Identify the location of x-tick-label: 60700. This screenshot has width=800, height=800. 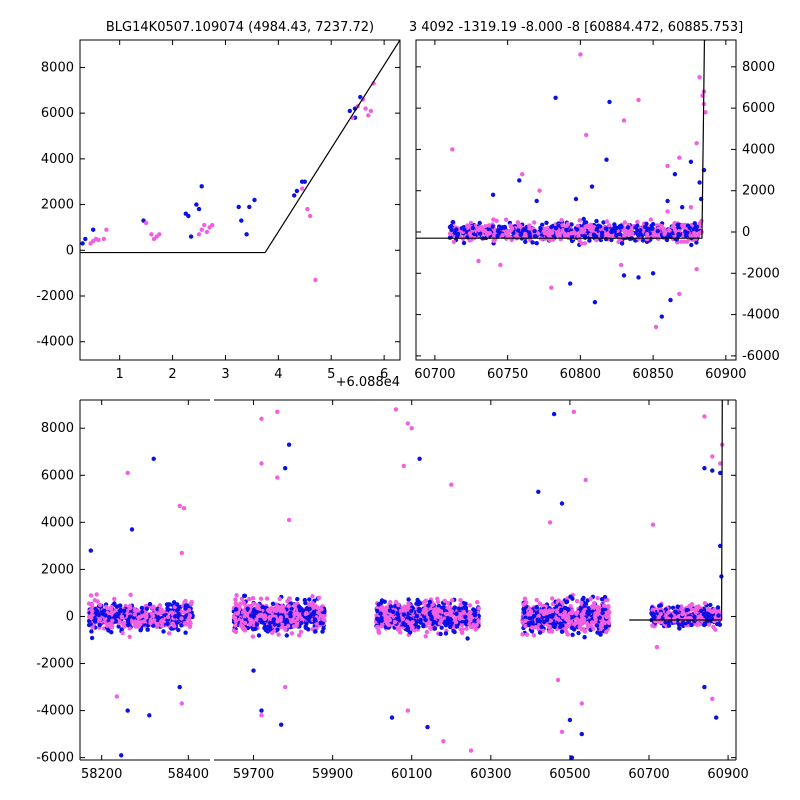
(648, 774).